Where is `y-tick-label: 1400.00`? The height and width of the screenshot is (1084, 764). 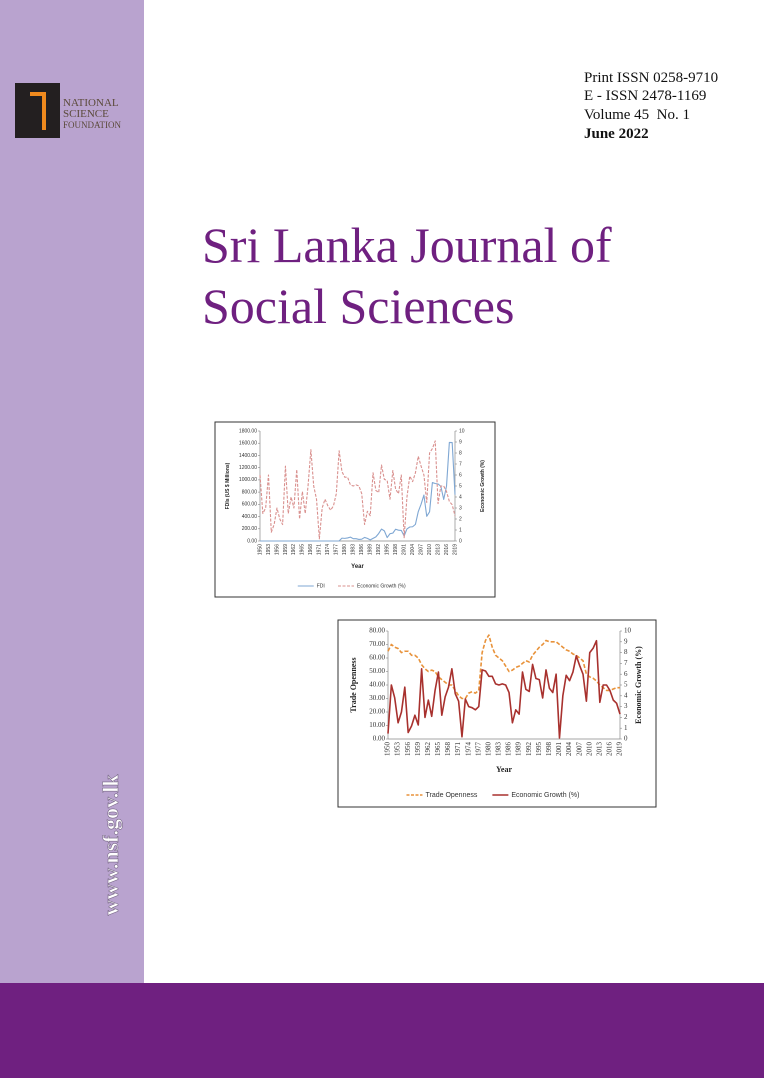 y-tick-label: 1400.00 is located at coordinates (248, 456).